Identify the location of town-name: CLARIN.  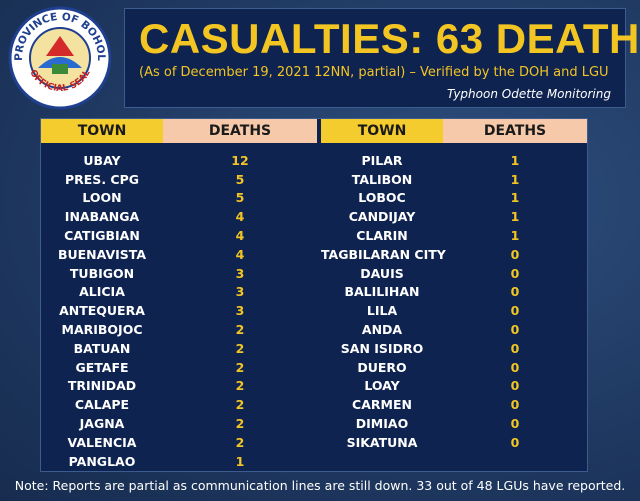
(382, 236).